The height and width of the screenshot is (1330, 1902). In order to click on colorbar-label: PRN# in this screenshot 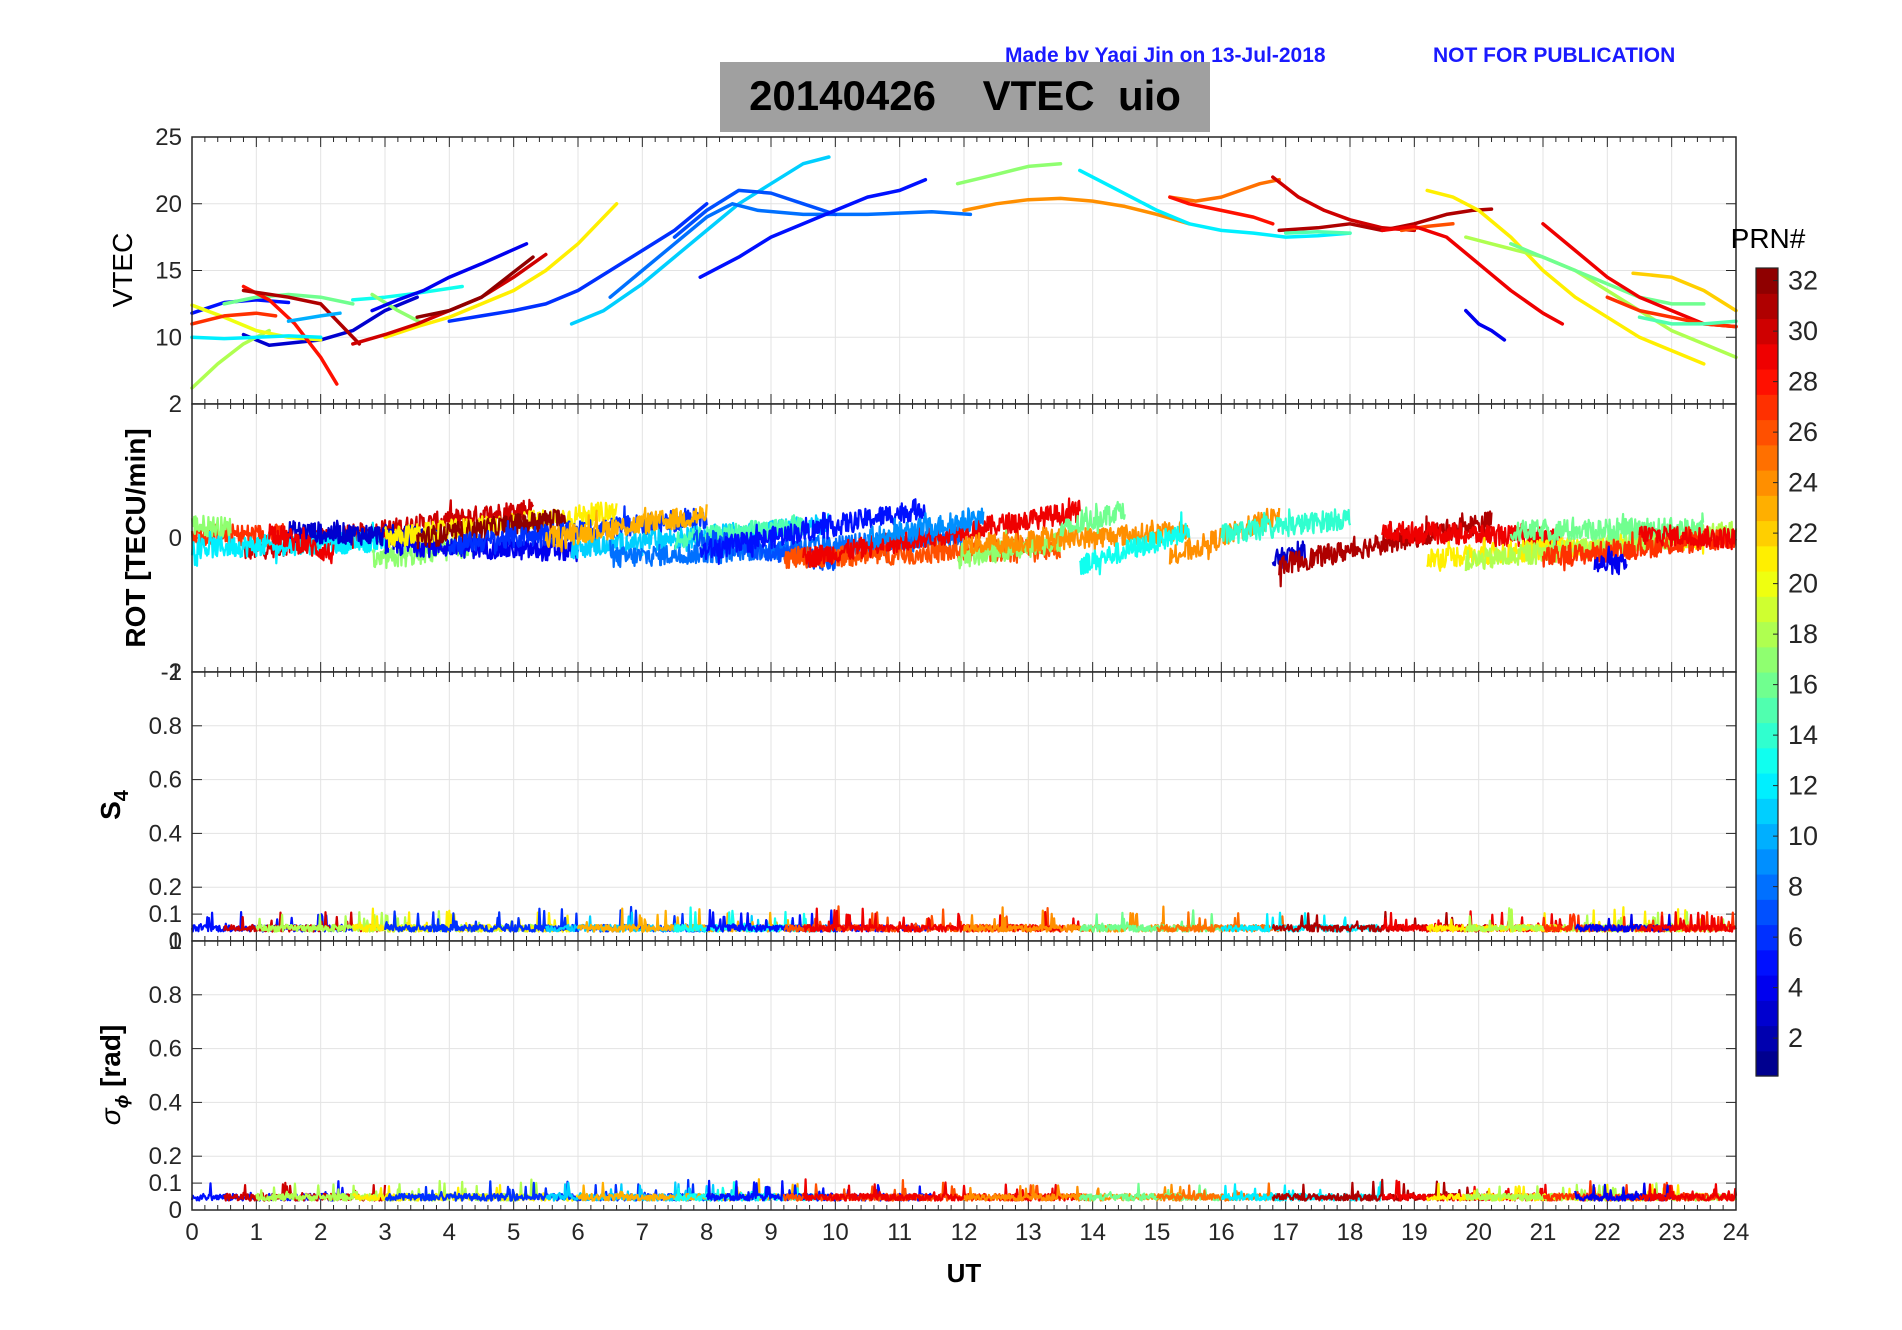, I will do `click(1768, 238)`.